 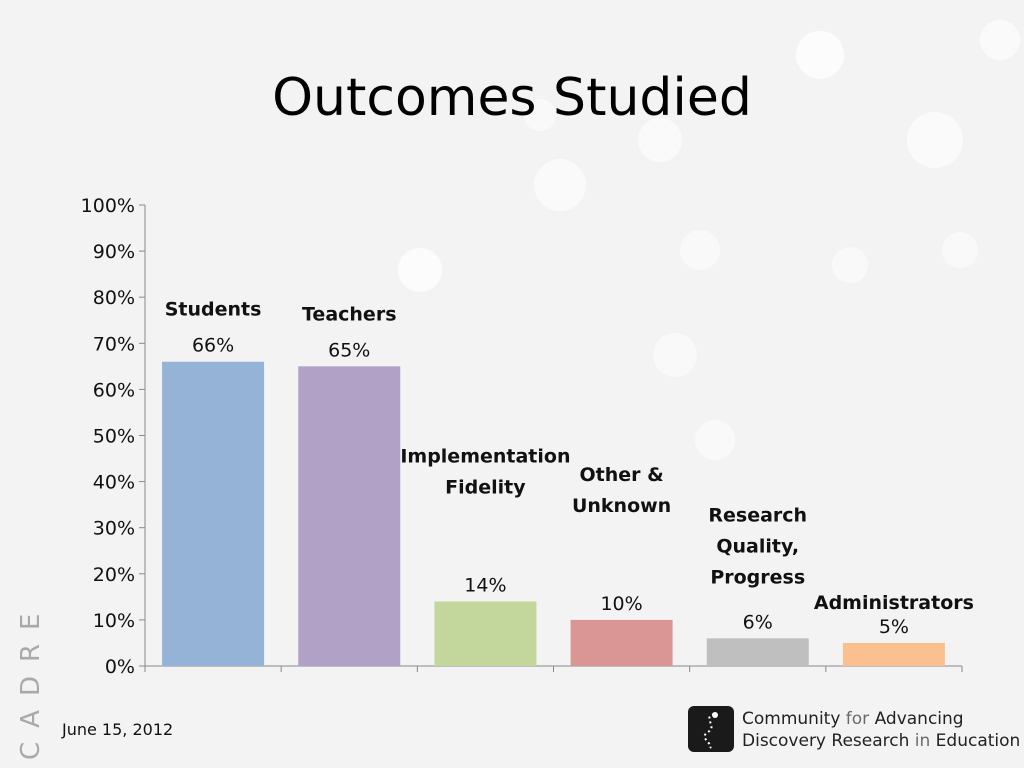 What do you see at coordinates (108, 206) in the screenshot?
I see `y-tick-label: 100%` at bounding box center [108, 206].